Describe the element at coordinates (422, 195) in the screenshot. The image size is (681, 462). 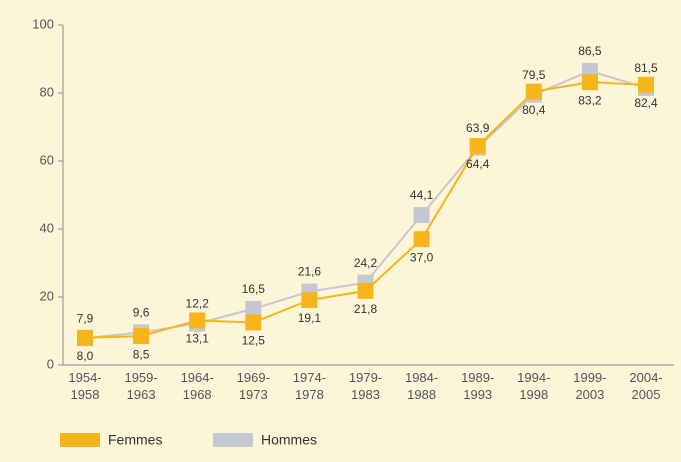
I see `value-label: 44,1` at that location.